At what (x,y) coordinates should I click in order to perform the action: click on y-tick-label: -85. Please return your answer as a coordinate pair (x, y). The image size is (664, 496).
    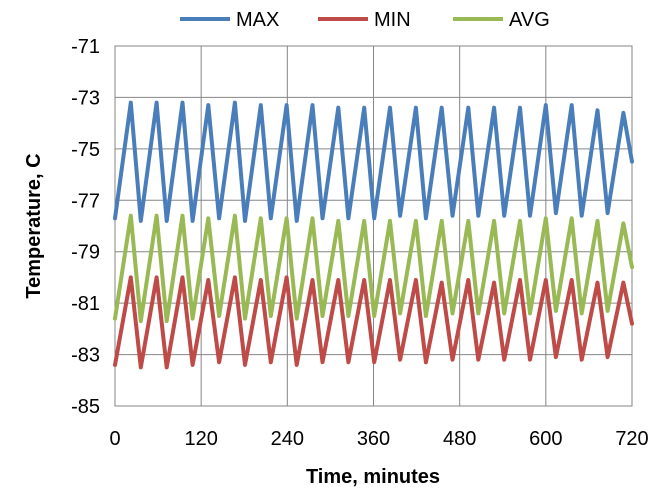
    Looking at the image, I should click on (85, 407).